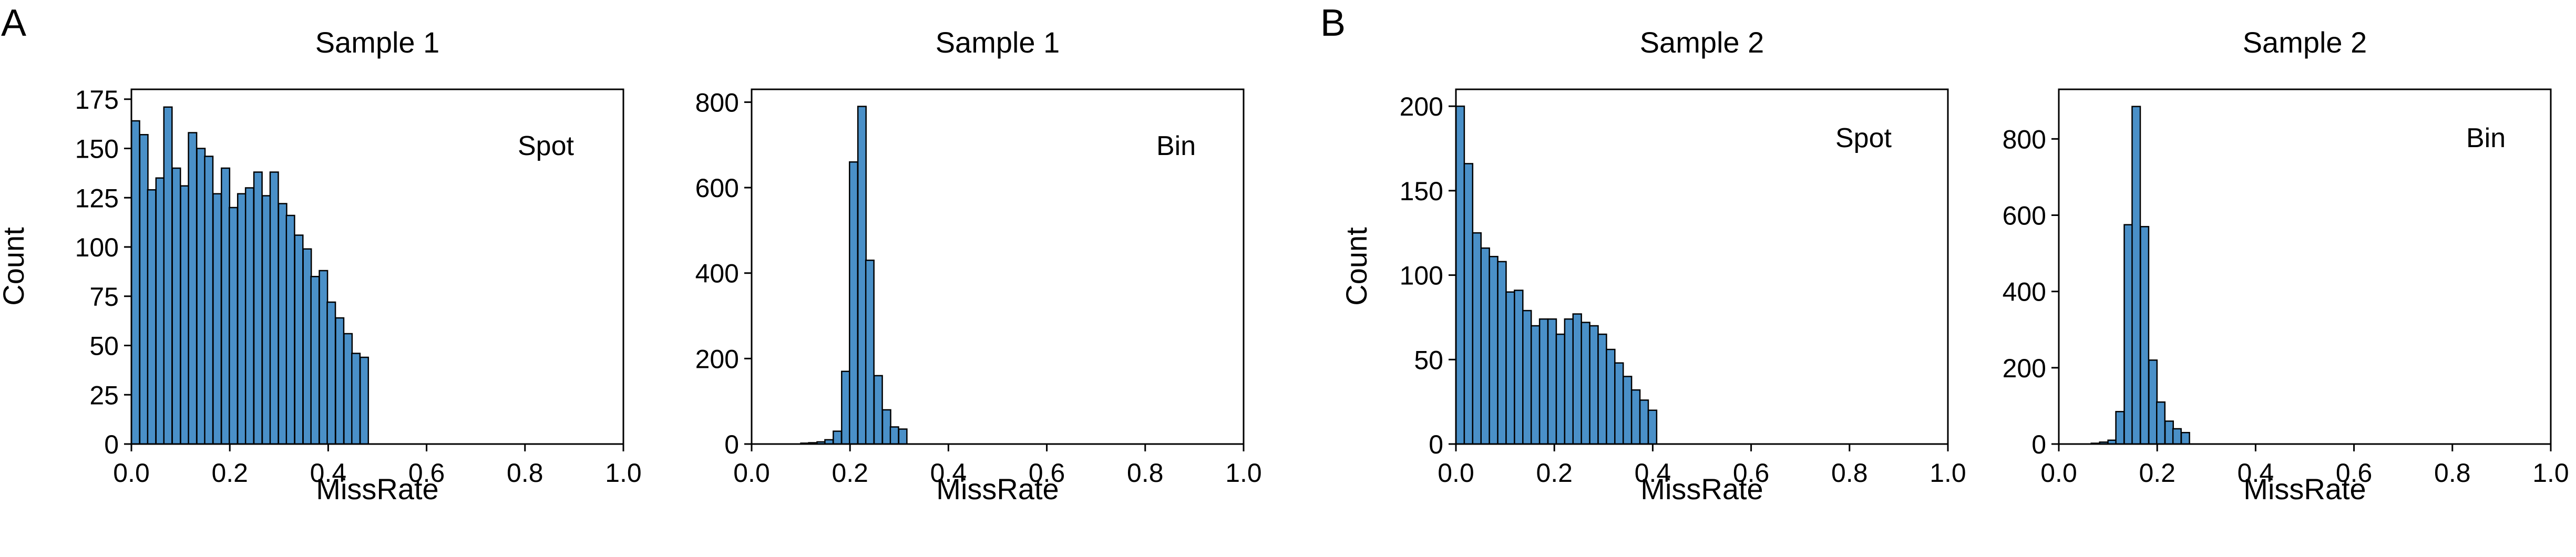  I want to click on y-tick-label: 175, so click(97, 100).